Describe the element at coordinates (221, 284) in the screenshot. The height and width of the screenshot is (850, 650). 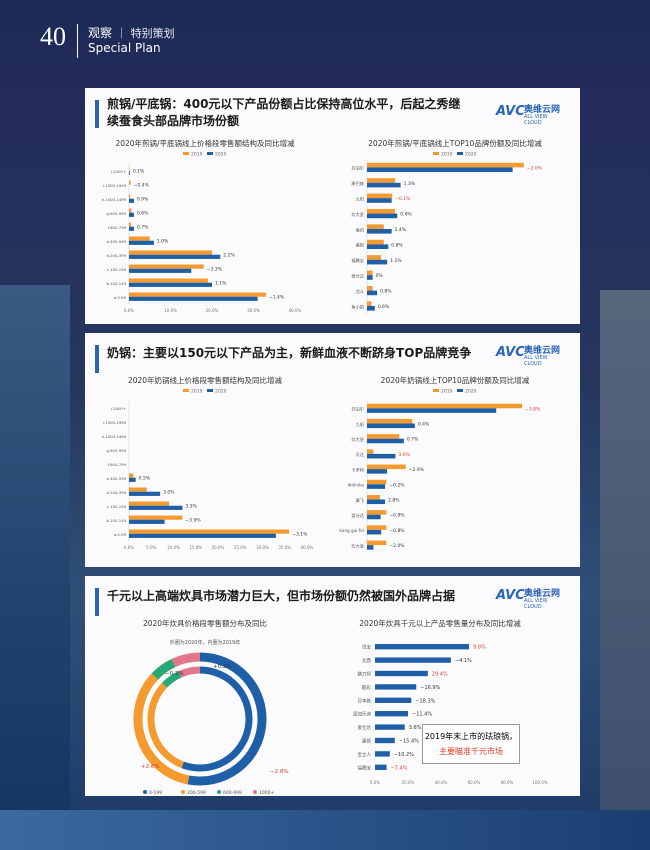
I see `data-label: 1.1%` at that location.